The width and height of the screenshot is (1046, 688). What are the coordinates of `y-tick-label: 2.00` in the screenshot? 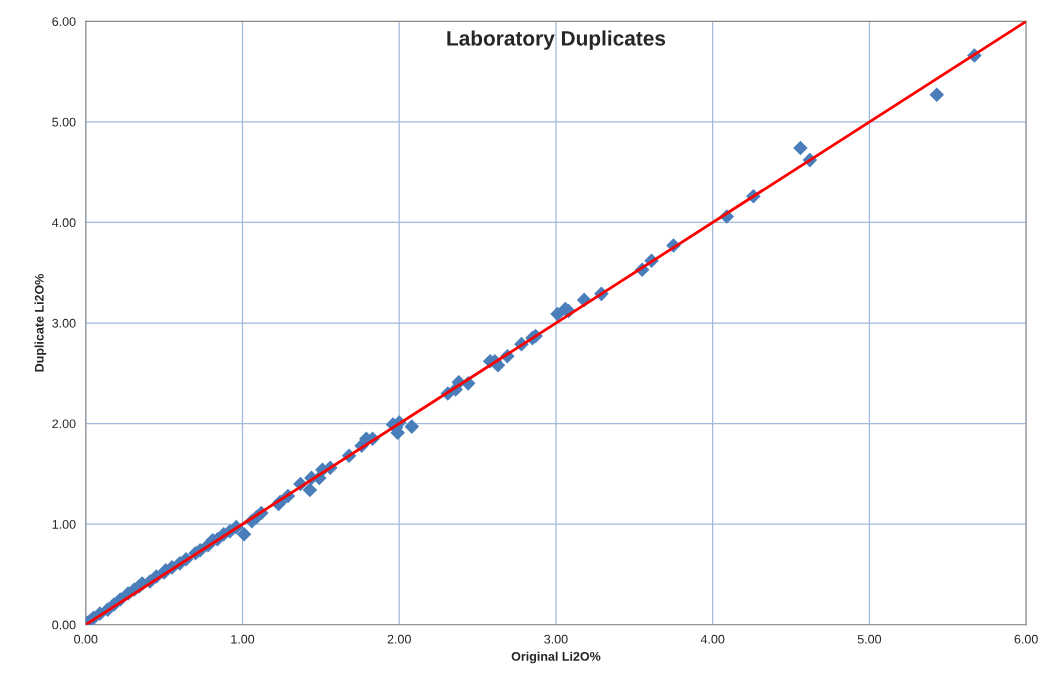 It's located at (64, 424).